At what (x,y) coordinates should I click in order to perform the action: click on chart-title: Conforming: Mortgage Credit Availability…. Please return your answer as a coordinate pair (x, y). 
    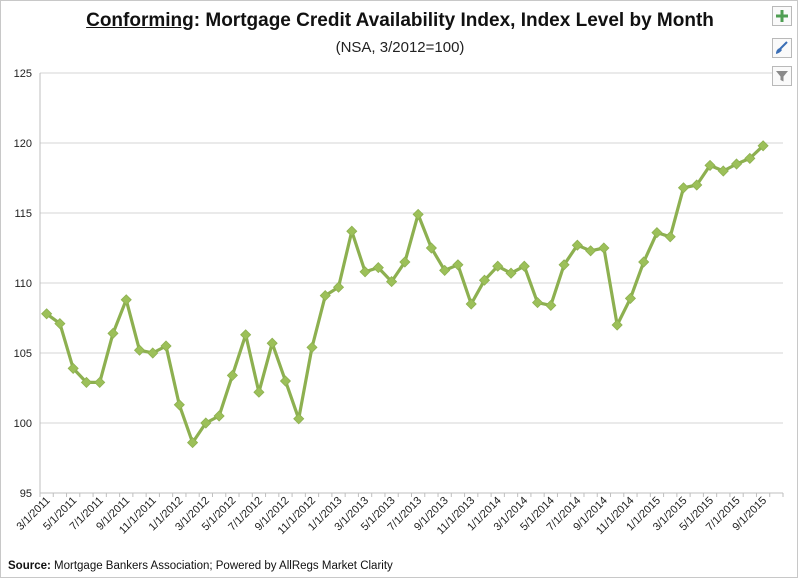
    Looking at the image, I should click on (400, 21).